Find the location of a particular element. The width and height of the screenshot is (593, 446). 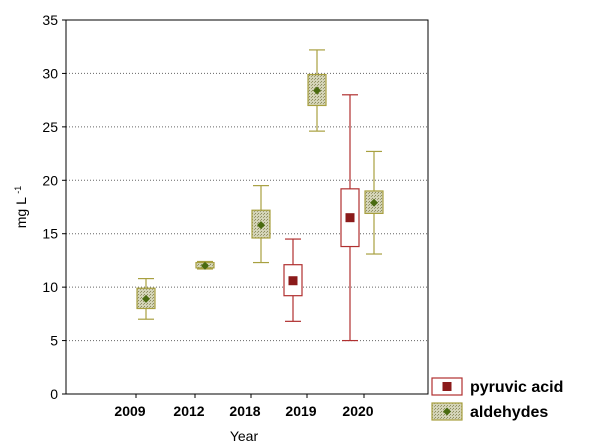

y-tick-label: 10 is located at coordinates (50, 287).